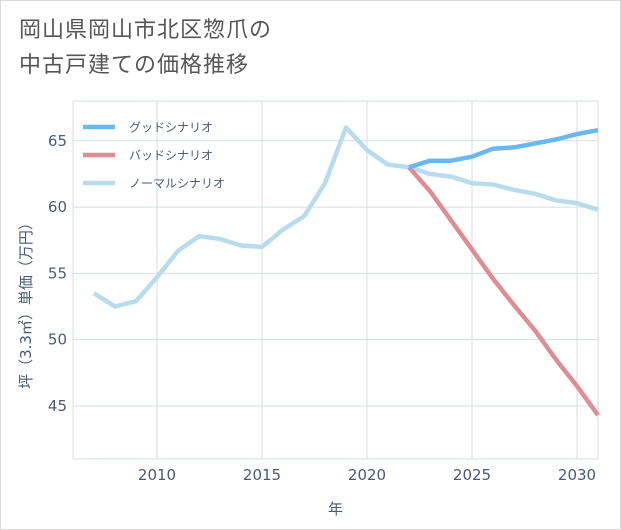  I want to click on x-tick-labels: 2010 2015 2020 2025 2030, so click(367, 475).